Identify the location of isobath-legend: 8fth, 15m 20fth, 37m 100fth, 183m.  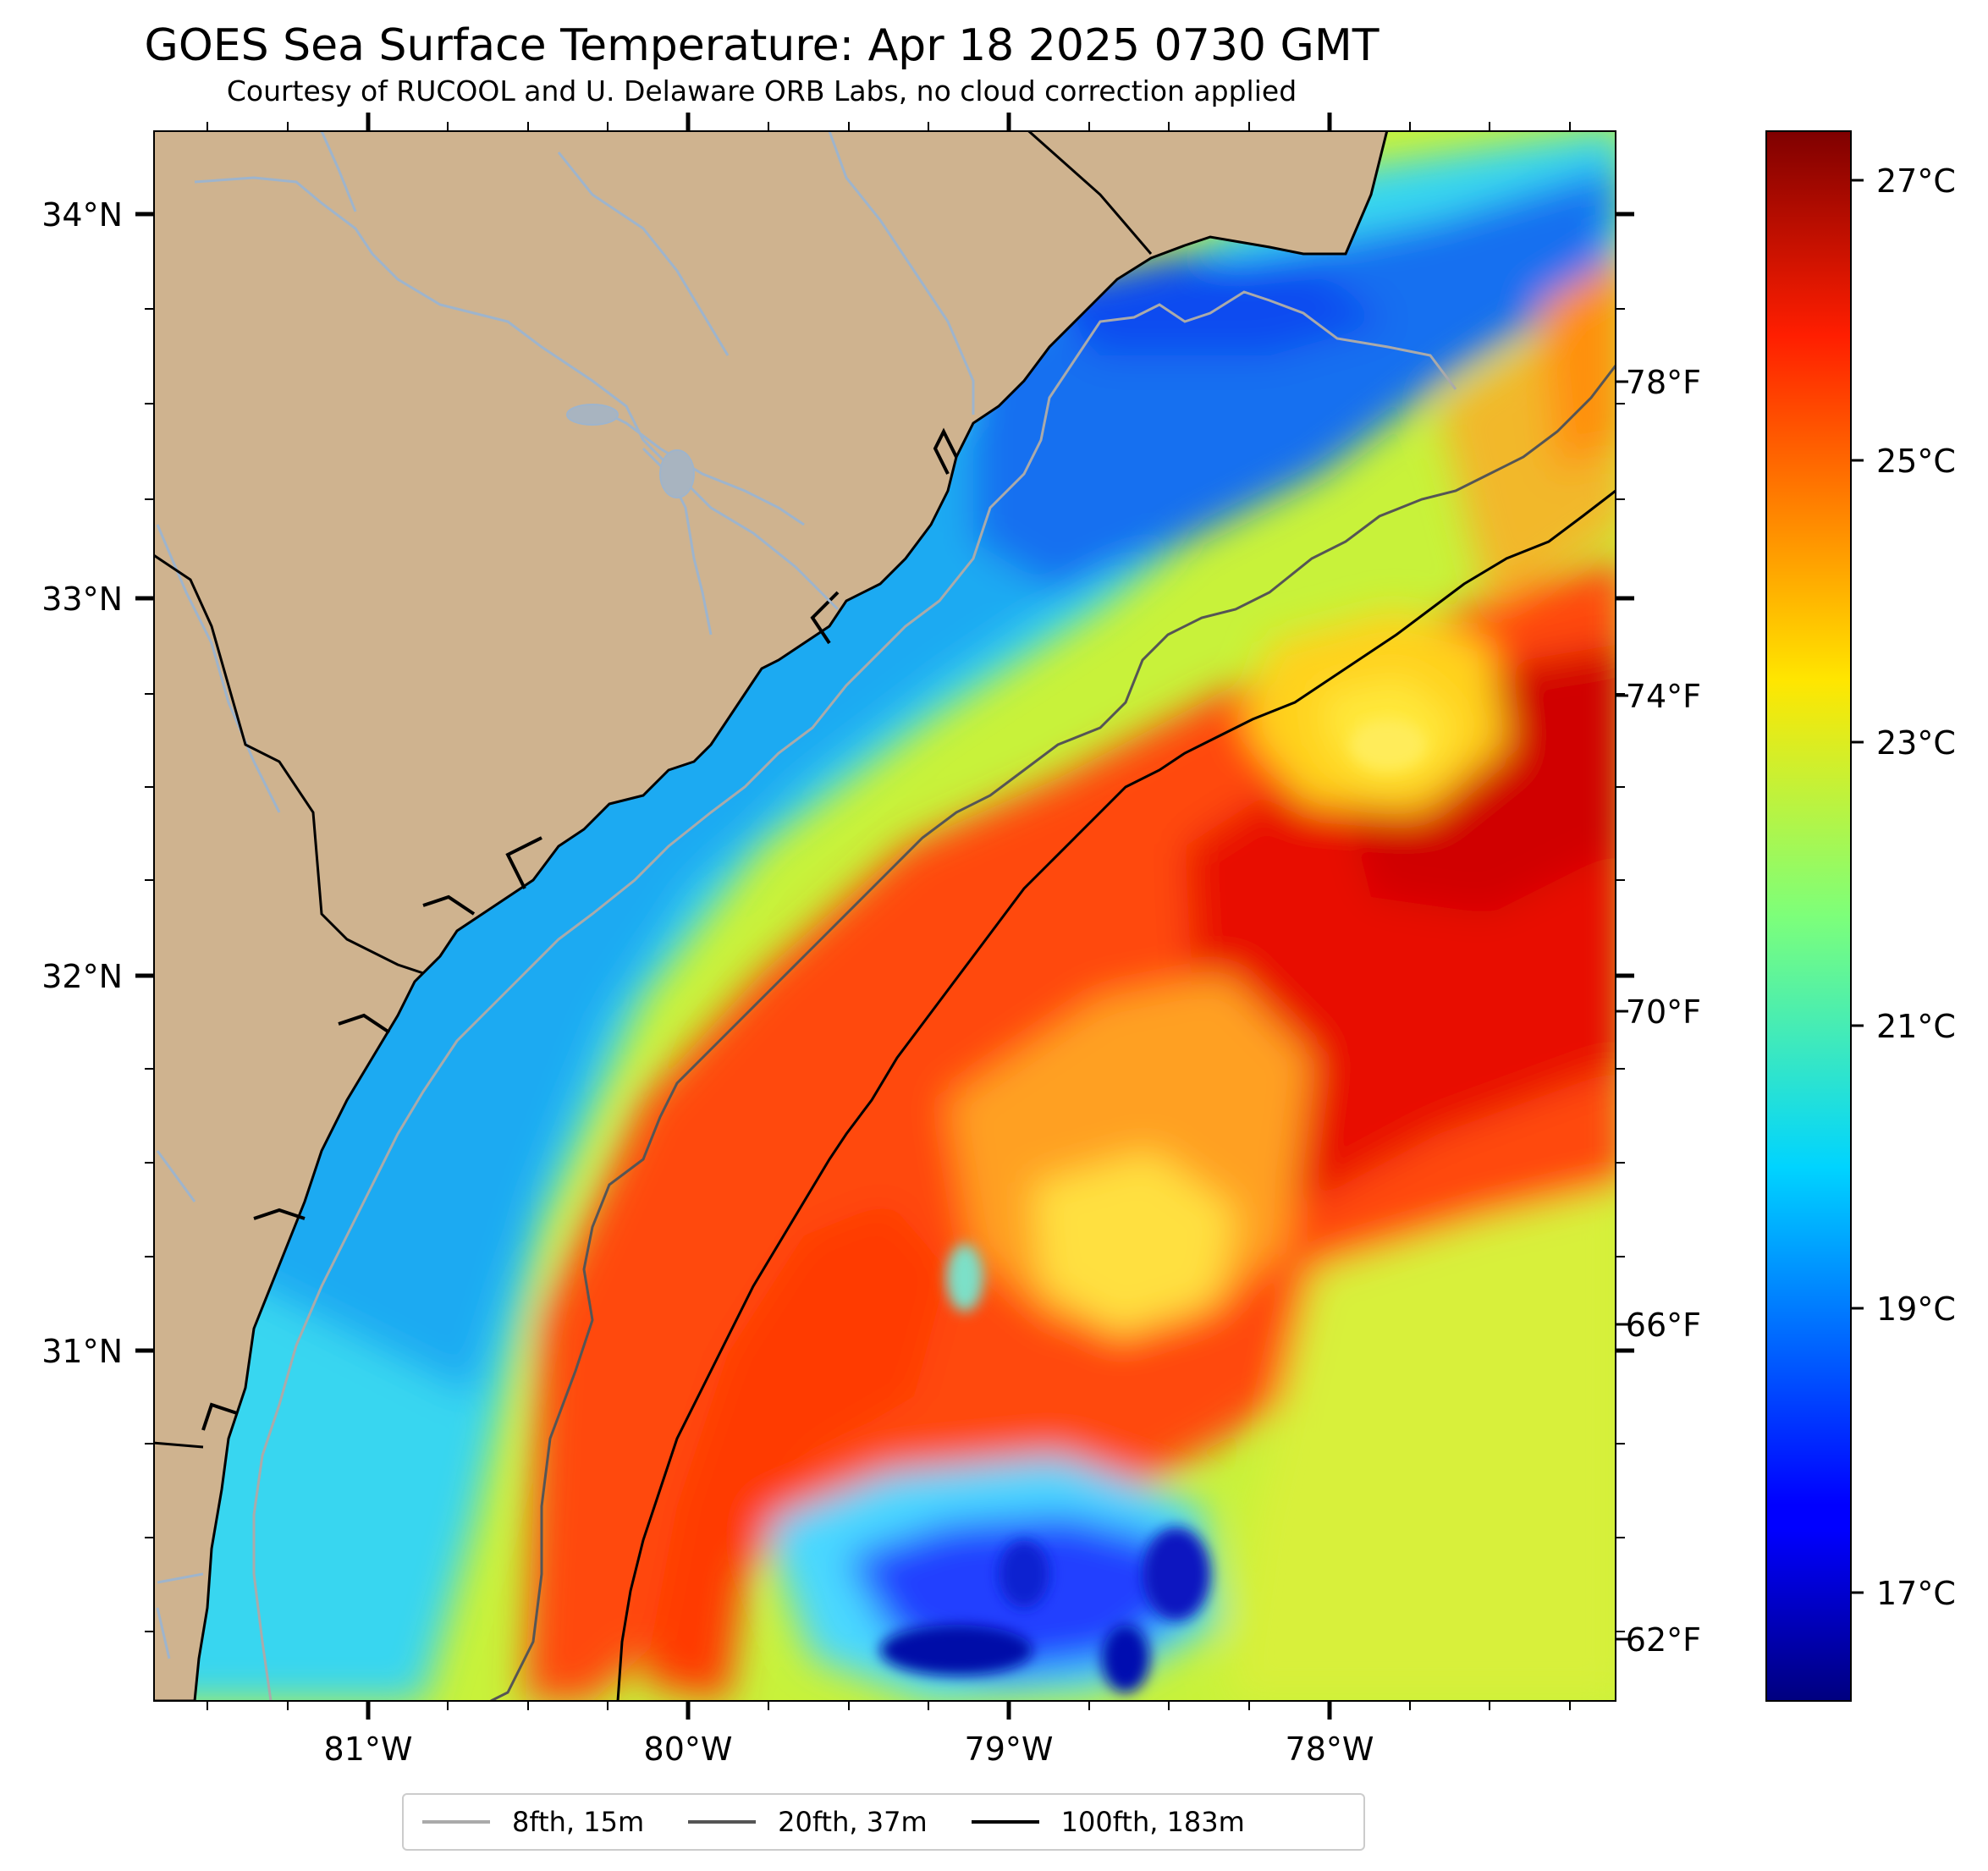
(883, 1822).